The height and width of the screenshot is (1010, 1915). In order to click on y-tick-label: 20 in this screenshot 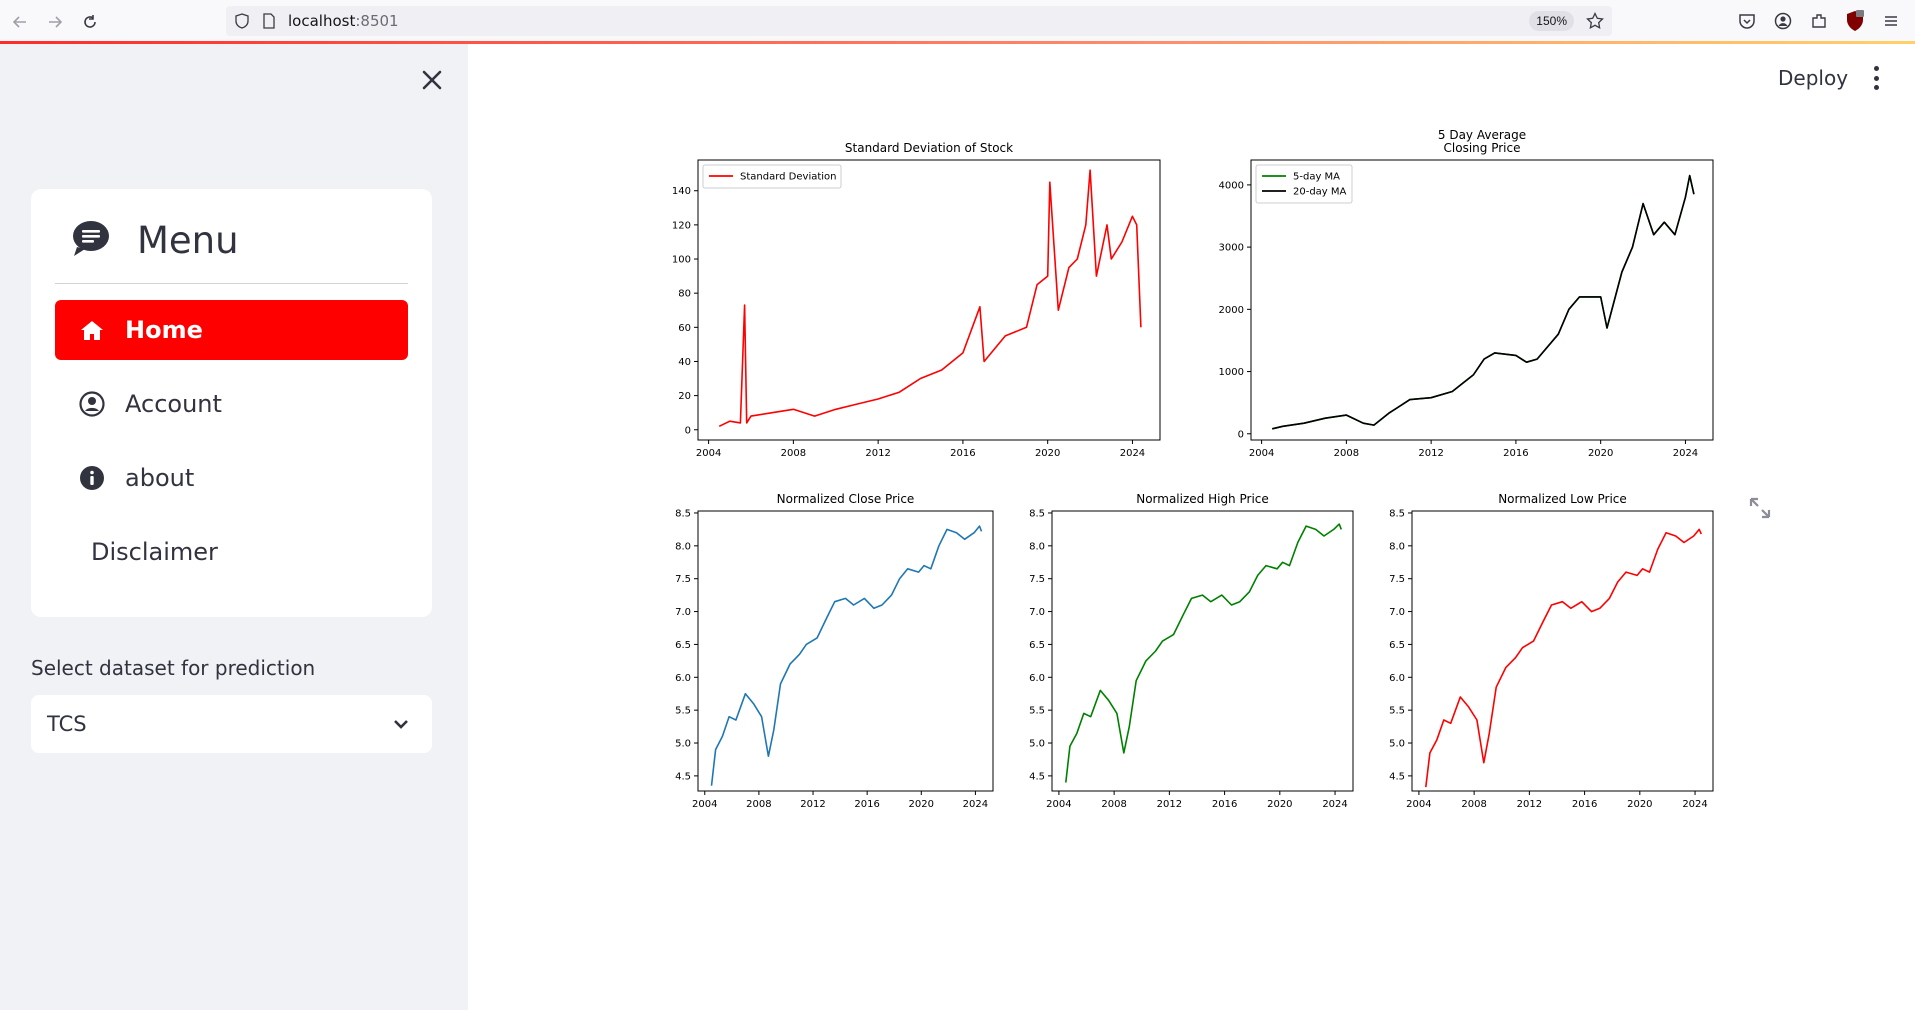, I will do `click(684, 396)`.